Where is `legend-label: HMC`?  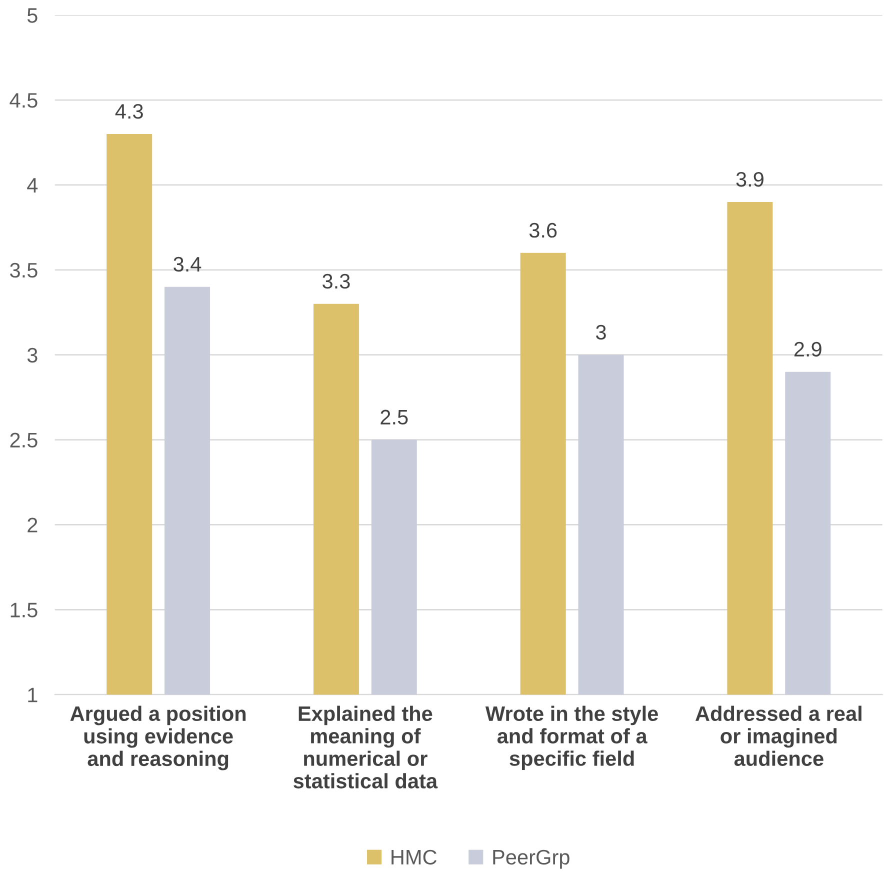 legend-label: HMC is located at coordinates (414, 857).